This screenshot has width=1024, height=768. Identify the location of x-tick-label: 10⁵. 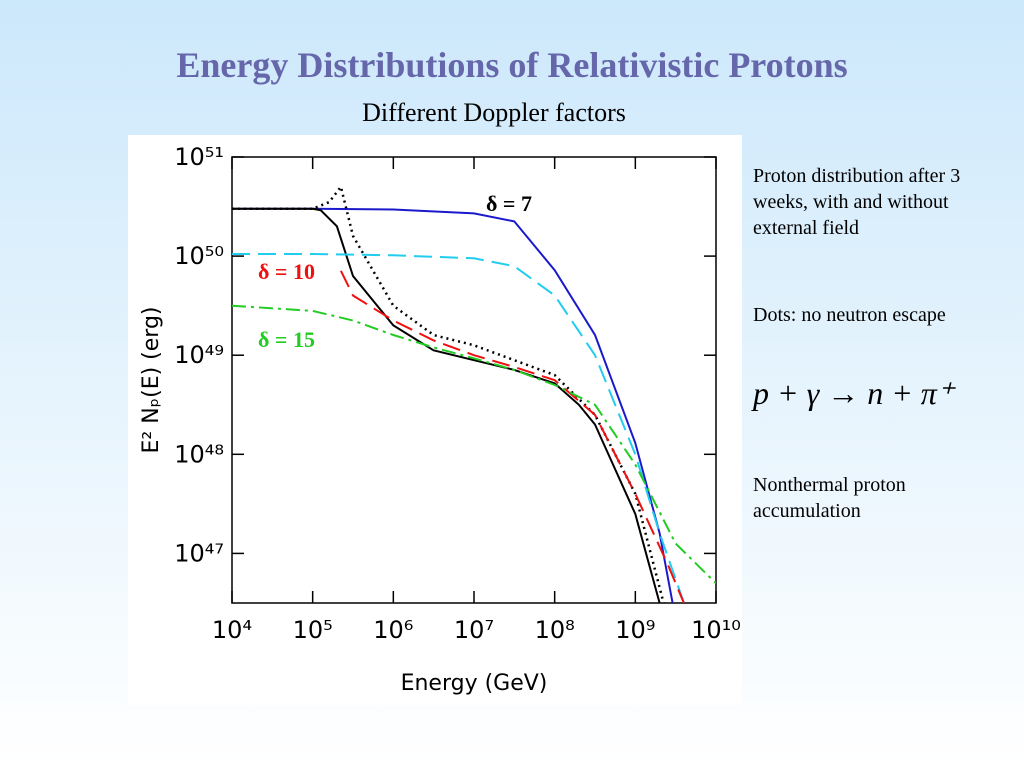
(313, 630).